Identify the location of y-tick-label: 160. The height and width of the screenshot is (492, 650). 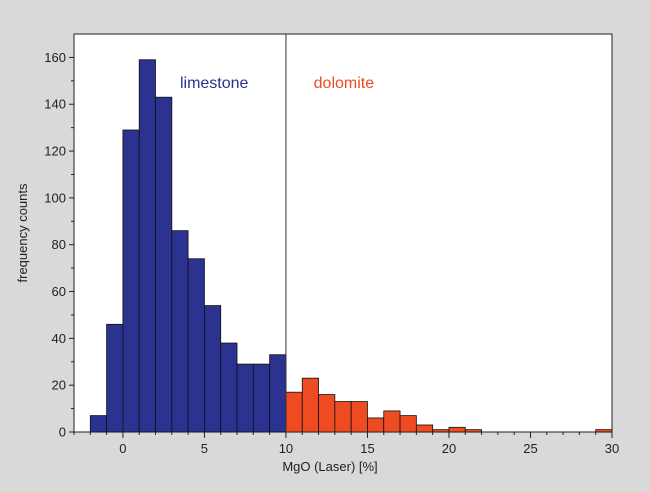
(55, 57).